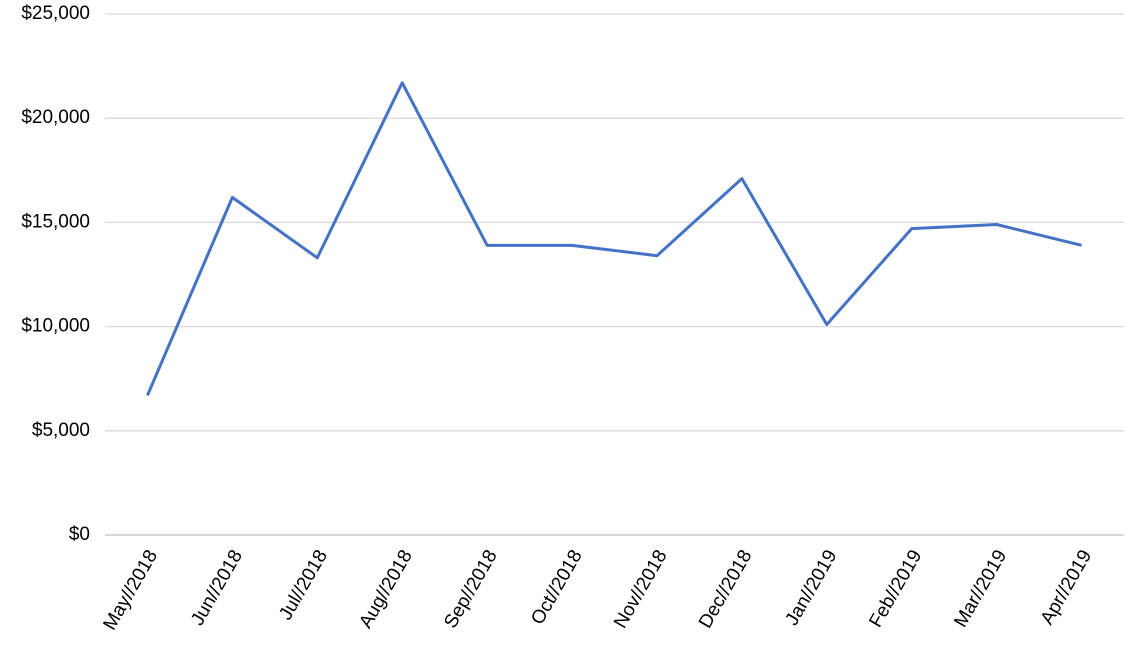  What do you see at coordinates (217, 588) in the screenshot?
I see `x-tick-label: Jun//2018` at bounding box center [217, 588].